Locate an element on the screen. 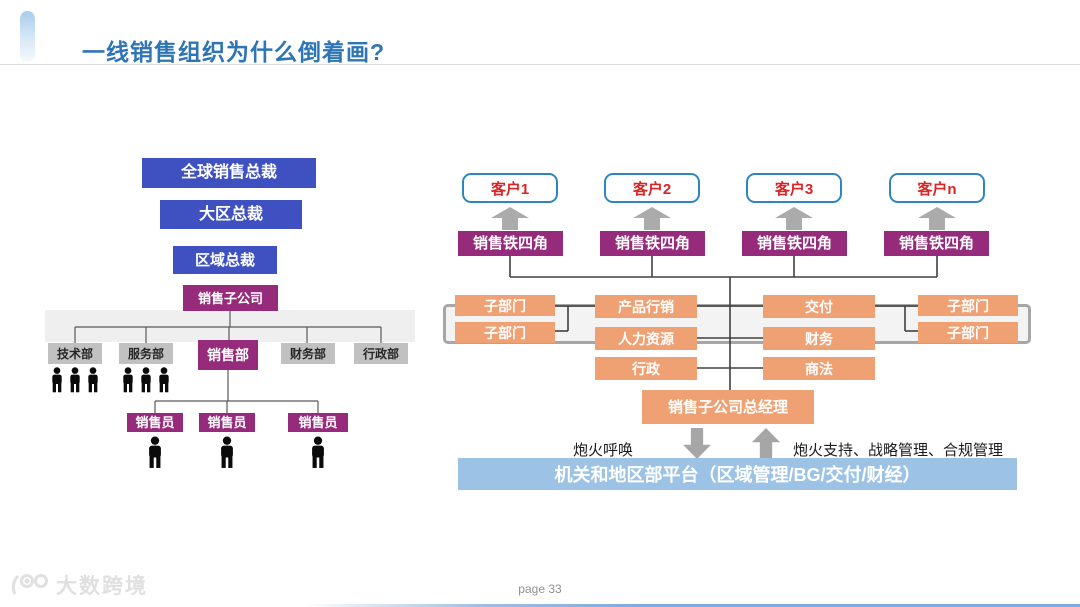 This screenshot has width=1080, height=607. region-president-box: 大区总裁 is located at coordinates (231, 214).